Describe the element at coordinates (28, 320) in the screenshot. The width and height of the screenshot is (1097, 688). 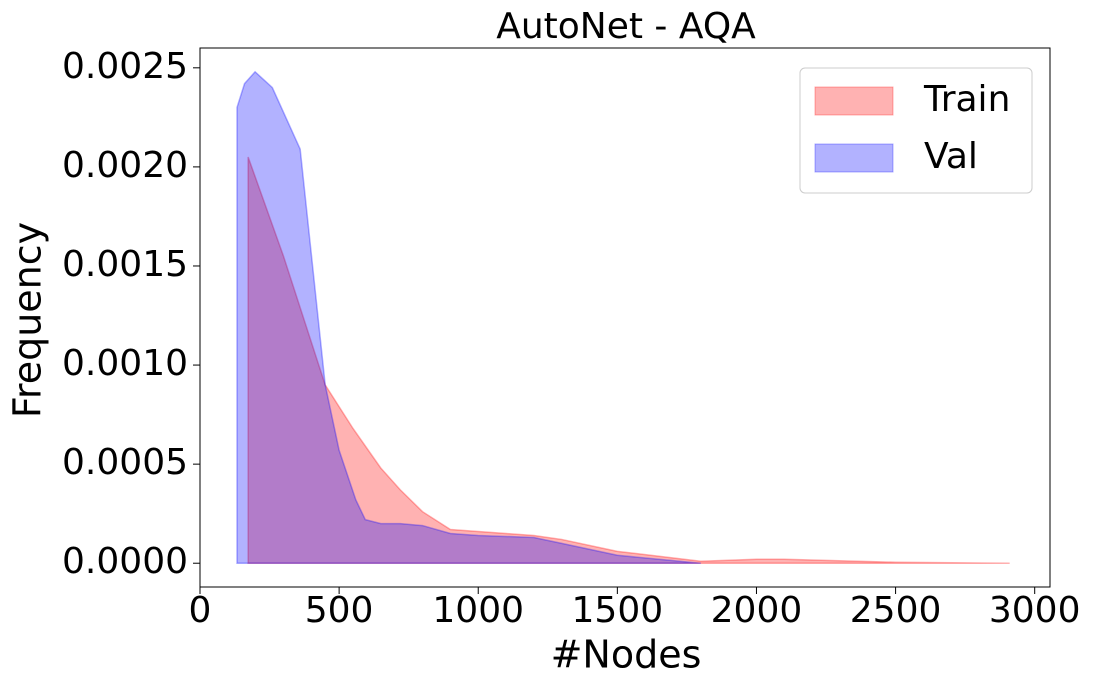
I see `y-axis-label: Frequency` at that location.